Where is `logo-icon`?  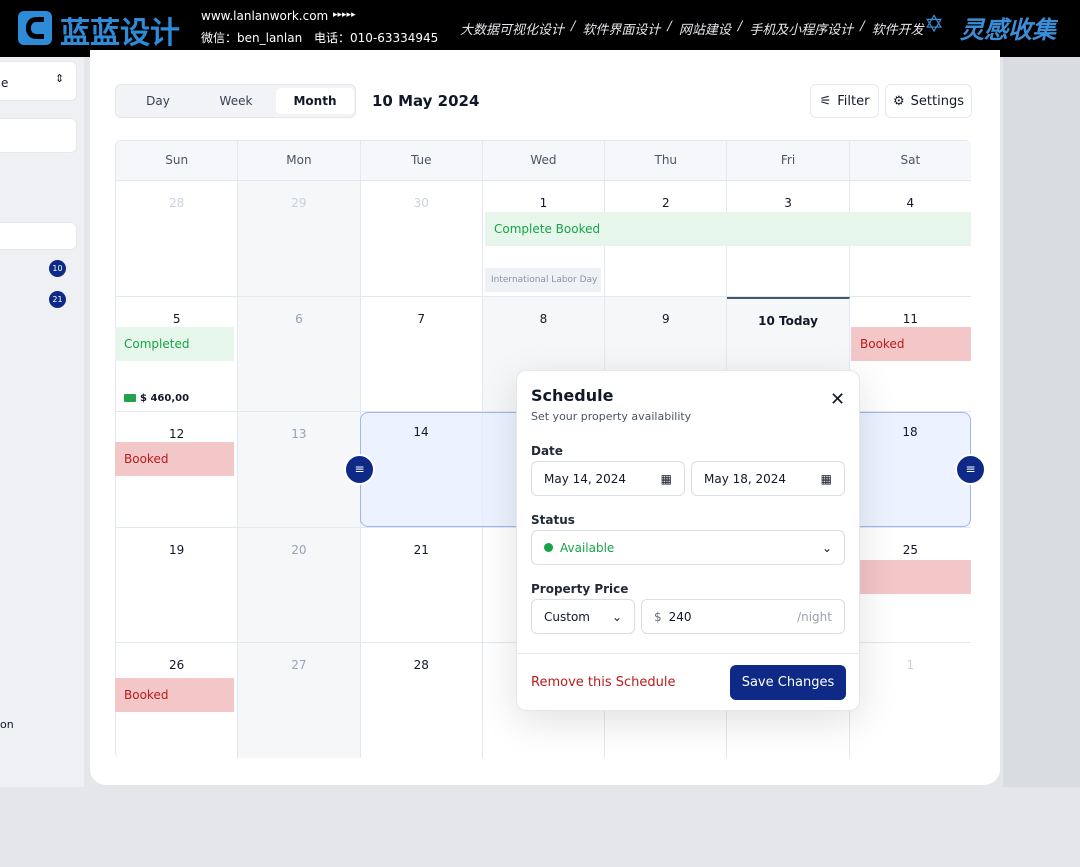
logo-icon is located at coordinates (35, 28).